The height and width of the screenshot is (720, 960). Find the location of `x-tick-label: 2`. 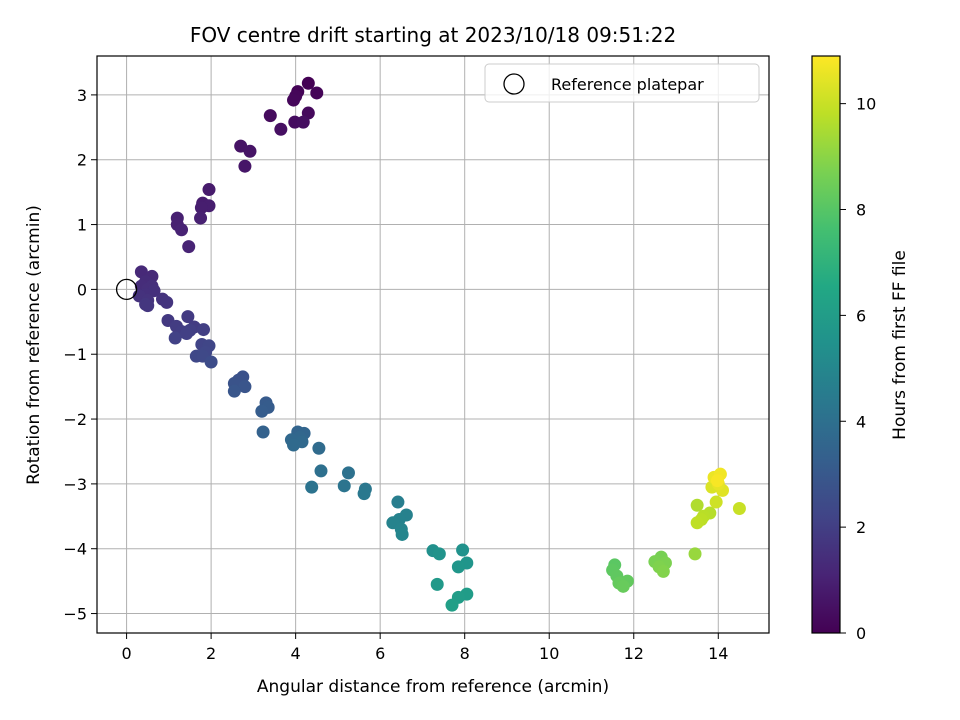

x-tick-label: 2 is located at coordinates (211, 653).